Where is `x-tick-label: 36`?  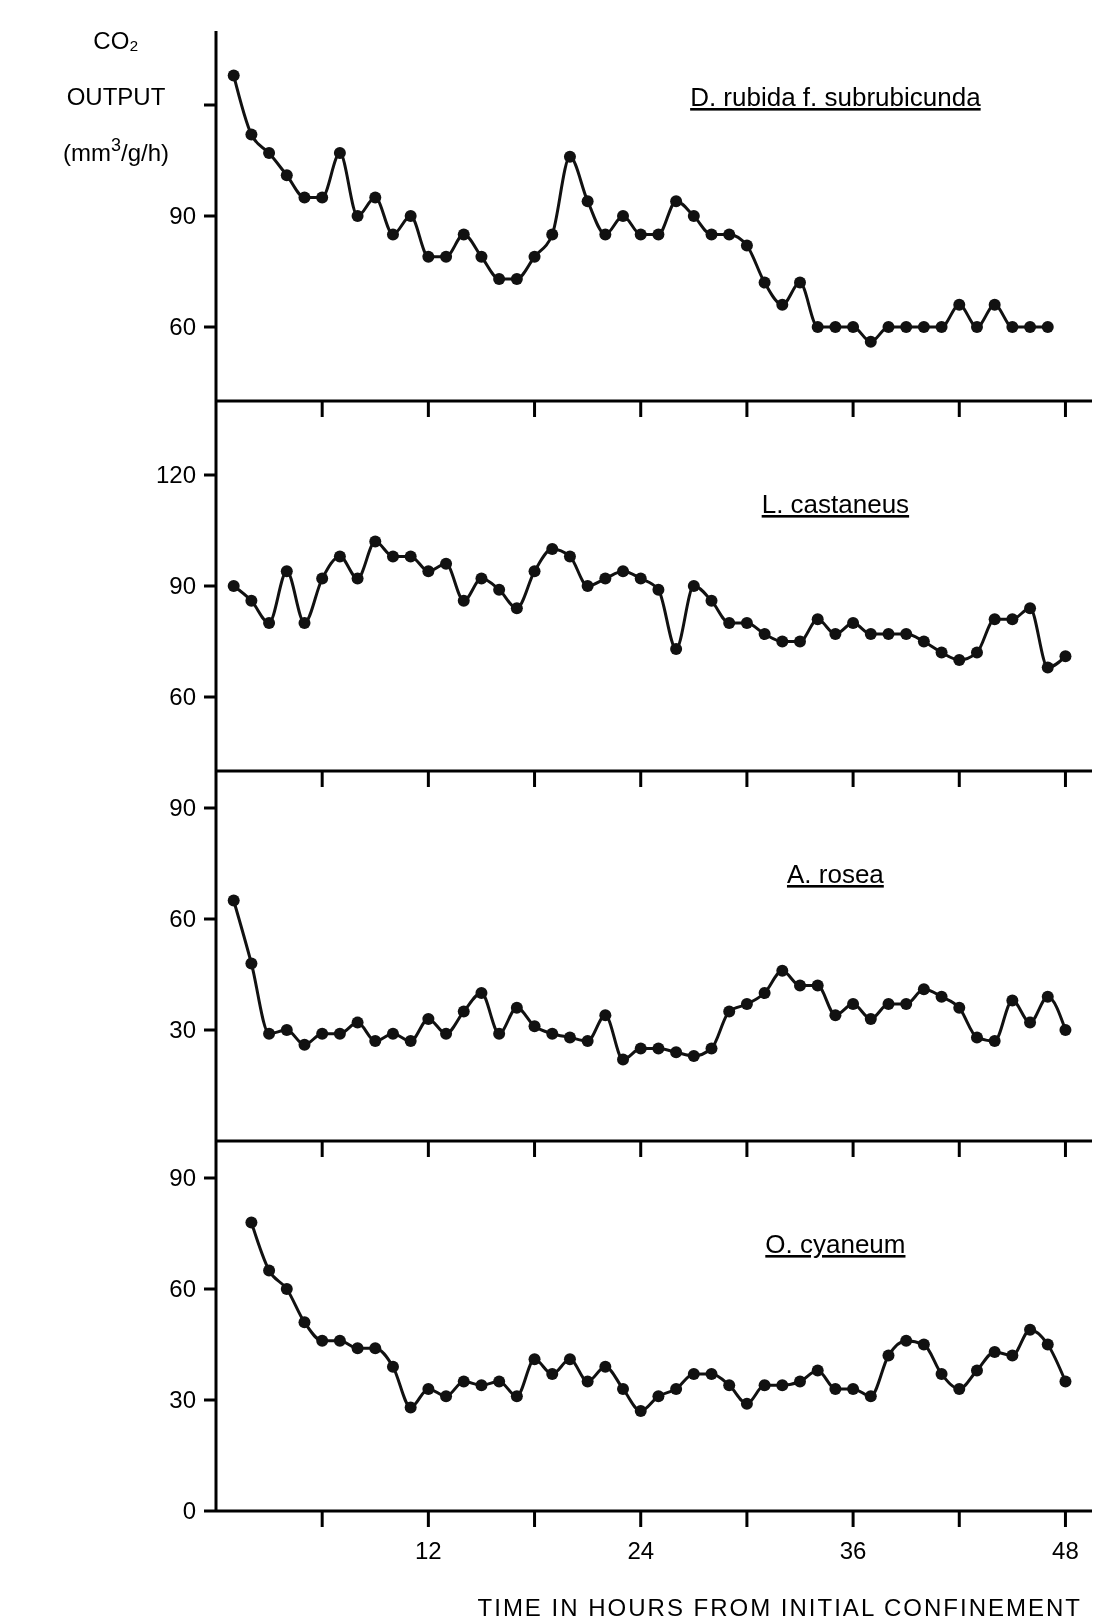
x-tick-label: 36 is located at coordinates (853, 1550).